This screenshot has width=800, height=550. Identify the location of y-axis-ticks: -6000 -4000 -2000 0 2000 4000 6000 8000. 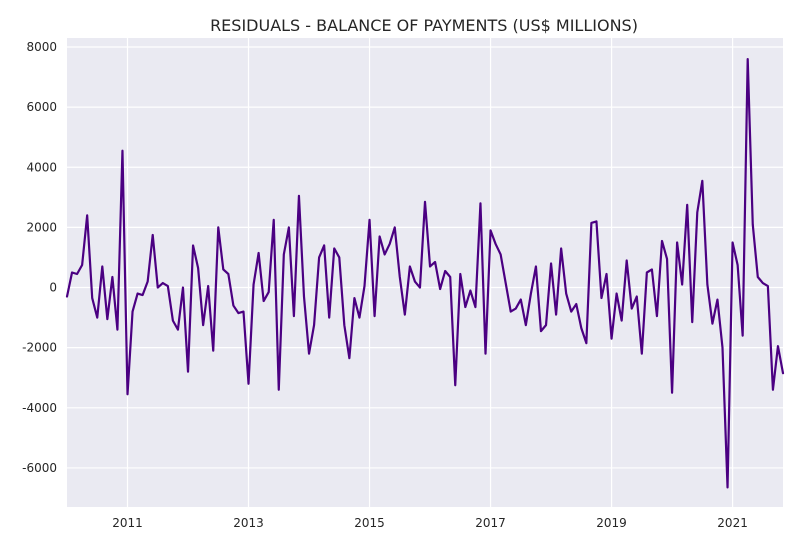
(39, 257).